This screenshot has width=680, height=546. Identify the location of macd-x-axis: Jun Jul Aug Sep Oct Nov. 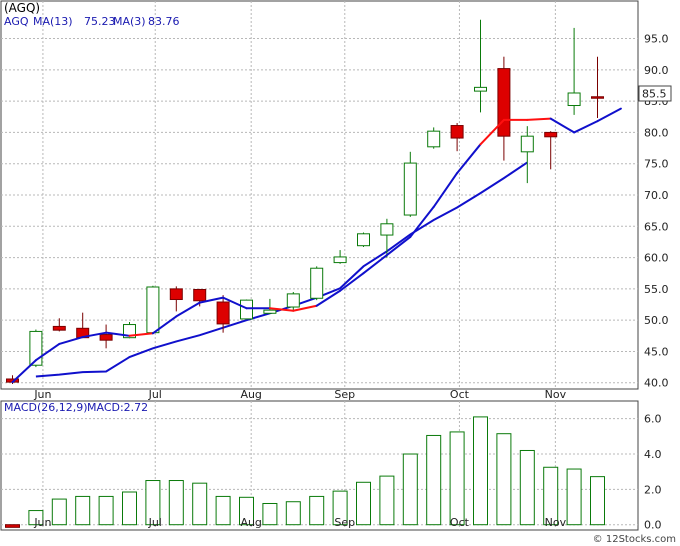
(299, 522).